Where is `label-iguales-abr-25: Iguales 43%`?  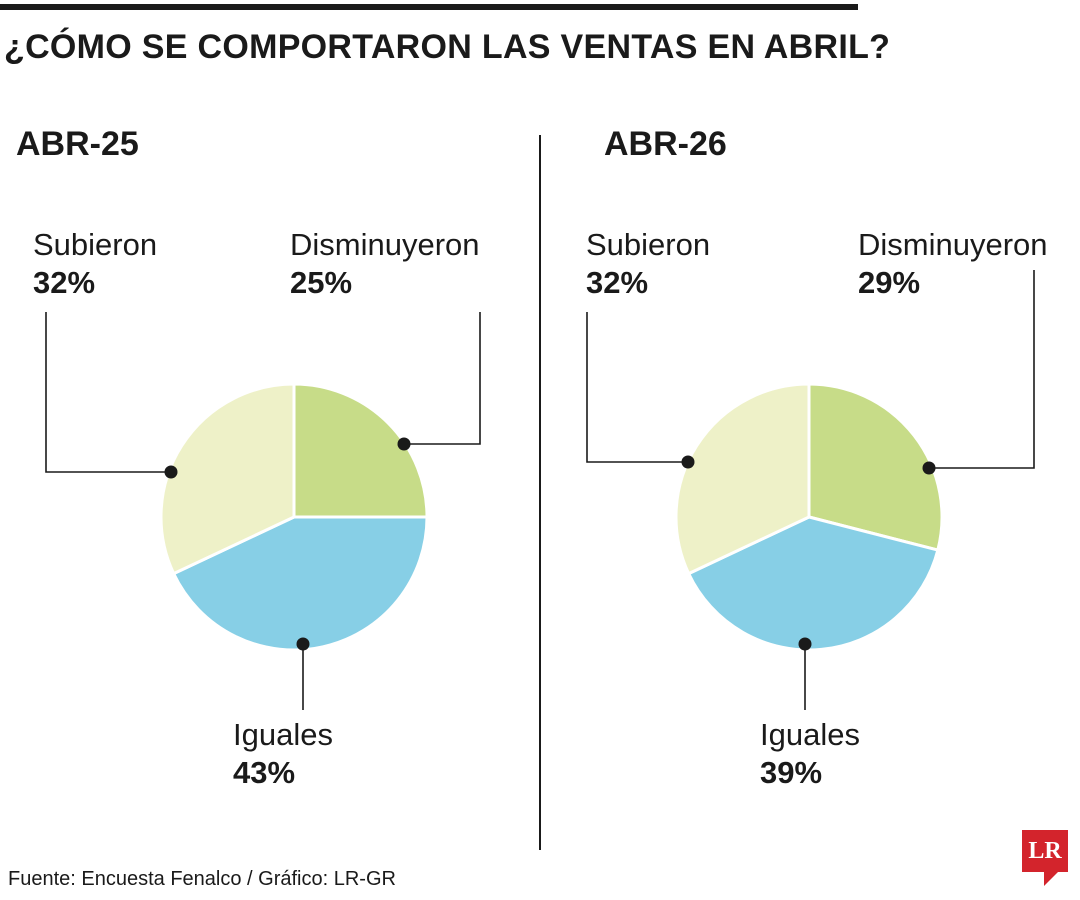
label-iguales-abr-25: Iguales 43% is located at coordinates (283, 754).